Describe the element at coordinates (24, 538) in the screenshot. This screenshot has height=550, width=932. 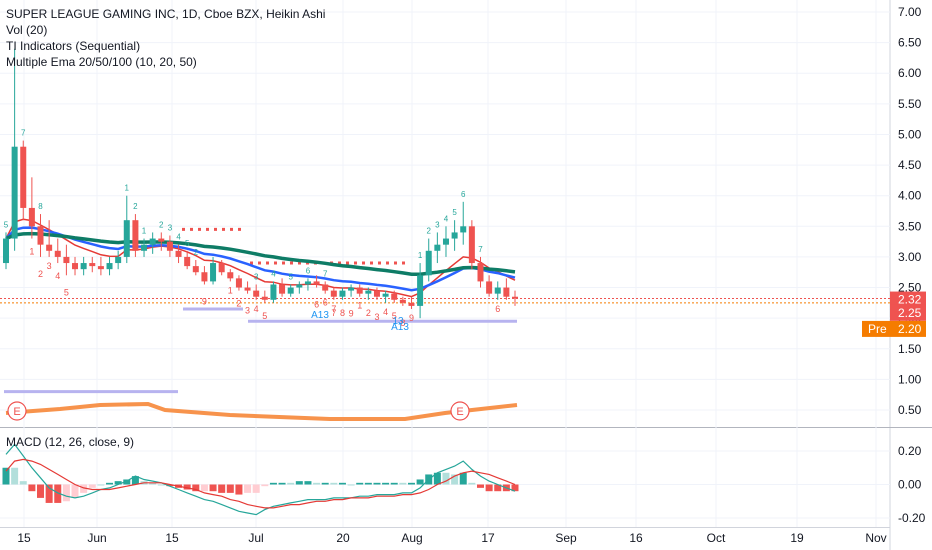
I see `time-tick-label: 15` at that location.